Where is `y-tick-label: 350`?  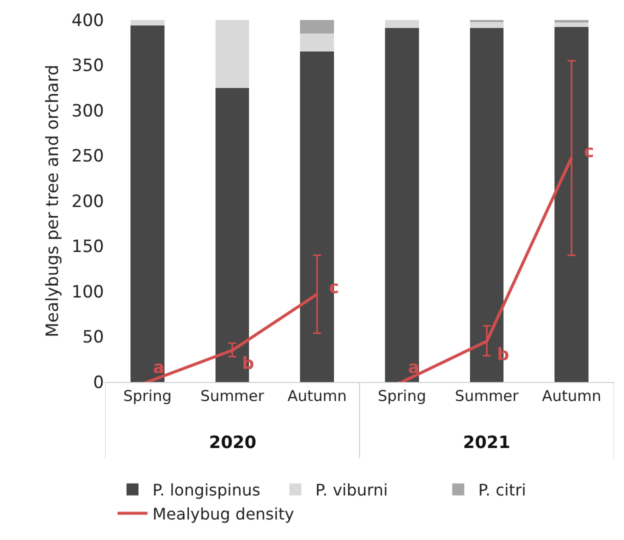
y-tick-label: 350 is located at coordinates (88, 66).